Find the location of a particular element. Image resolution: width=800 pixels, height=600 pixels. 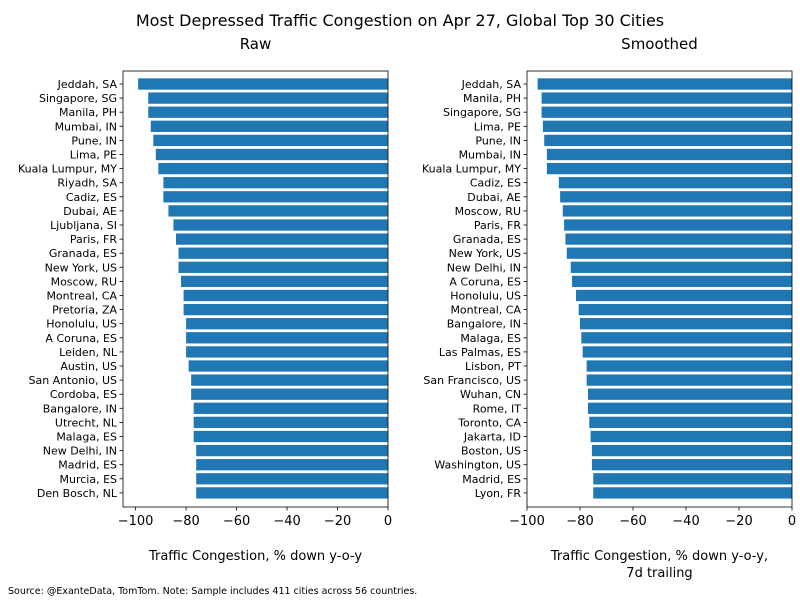

chart1-ytick-label: Murcia, ES is located at coordinates (88, 479).